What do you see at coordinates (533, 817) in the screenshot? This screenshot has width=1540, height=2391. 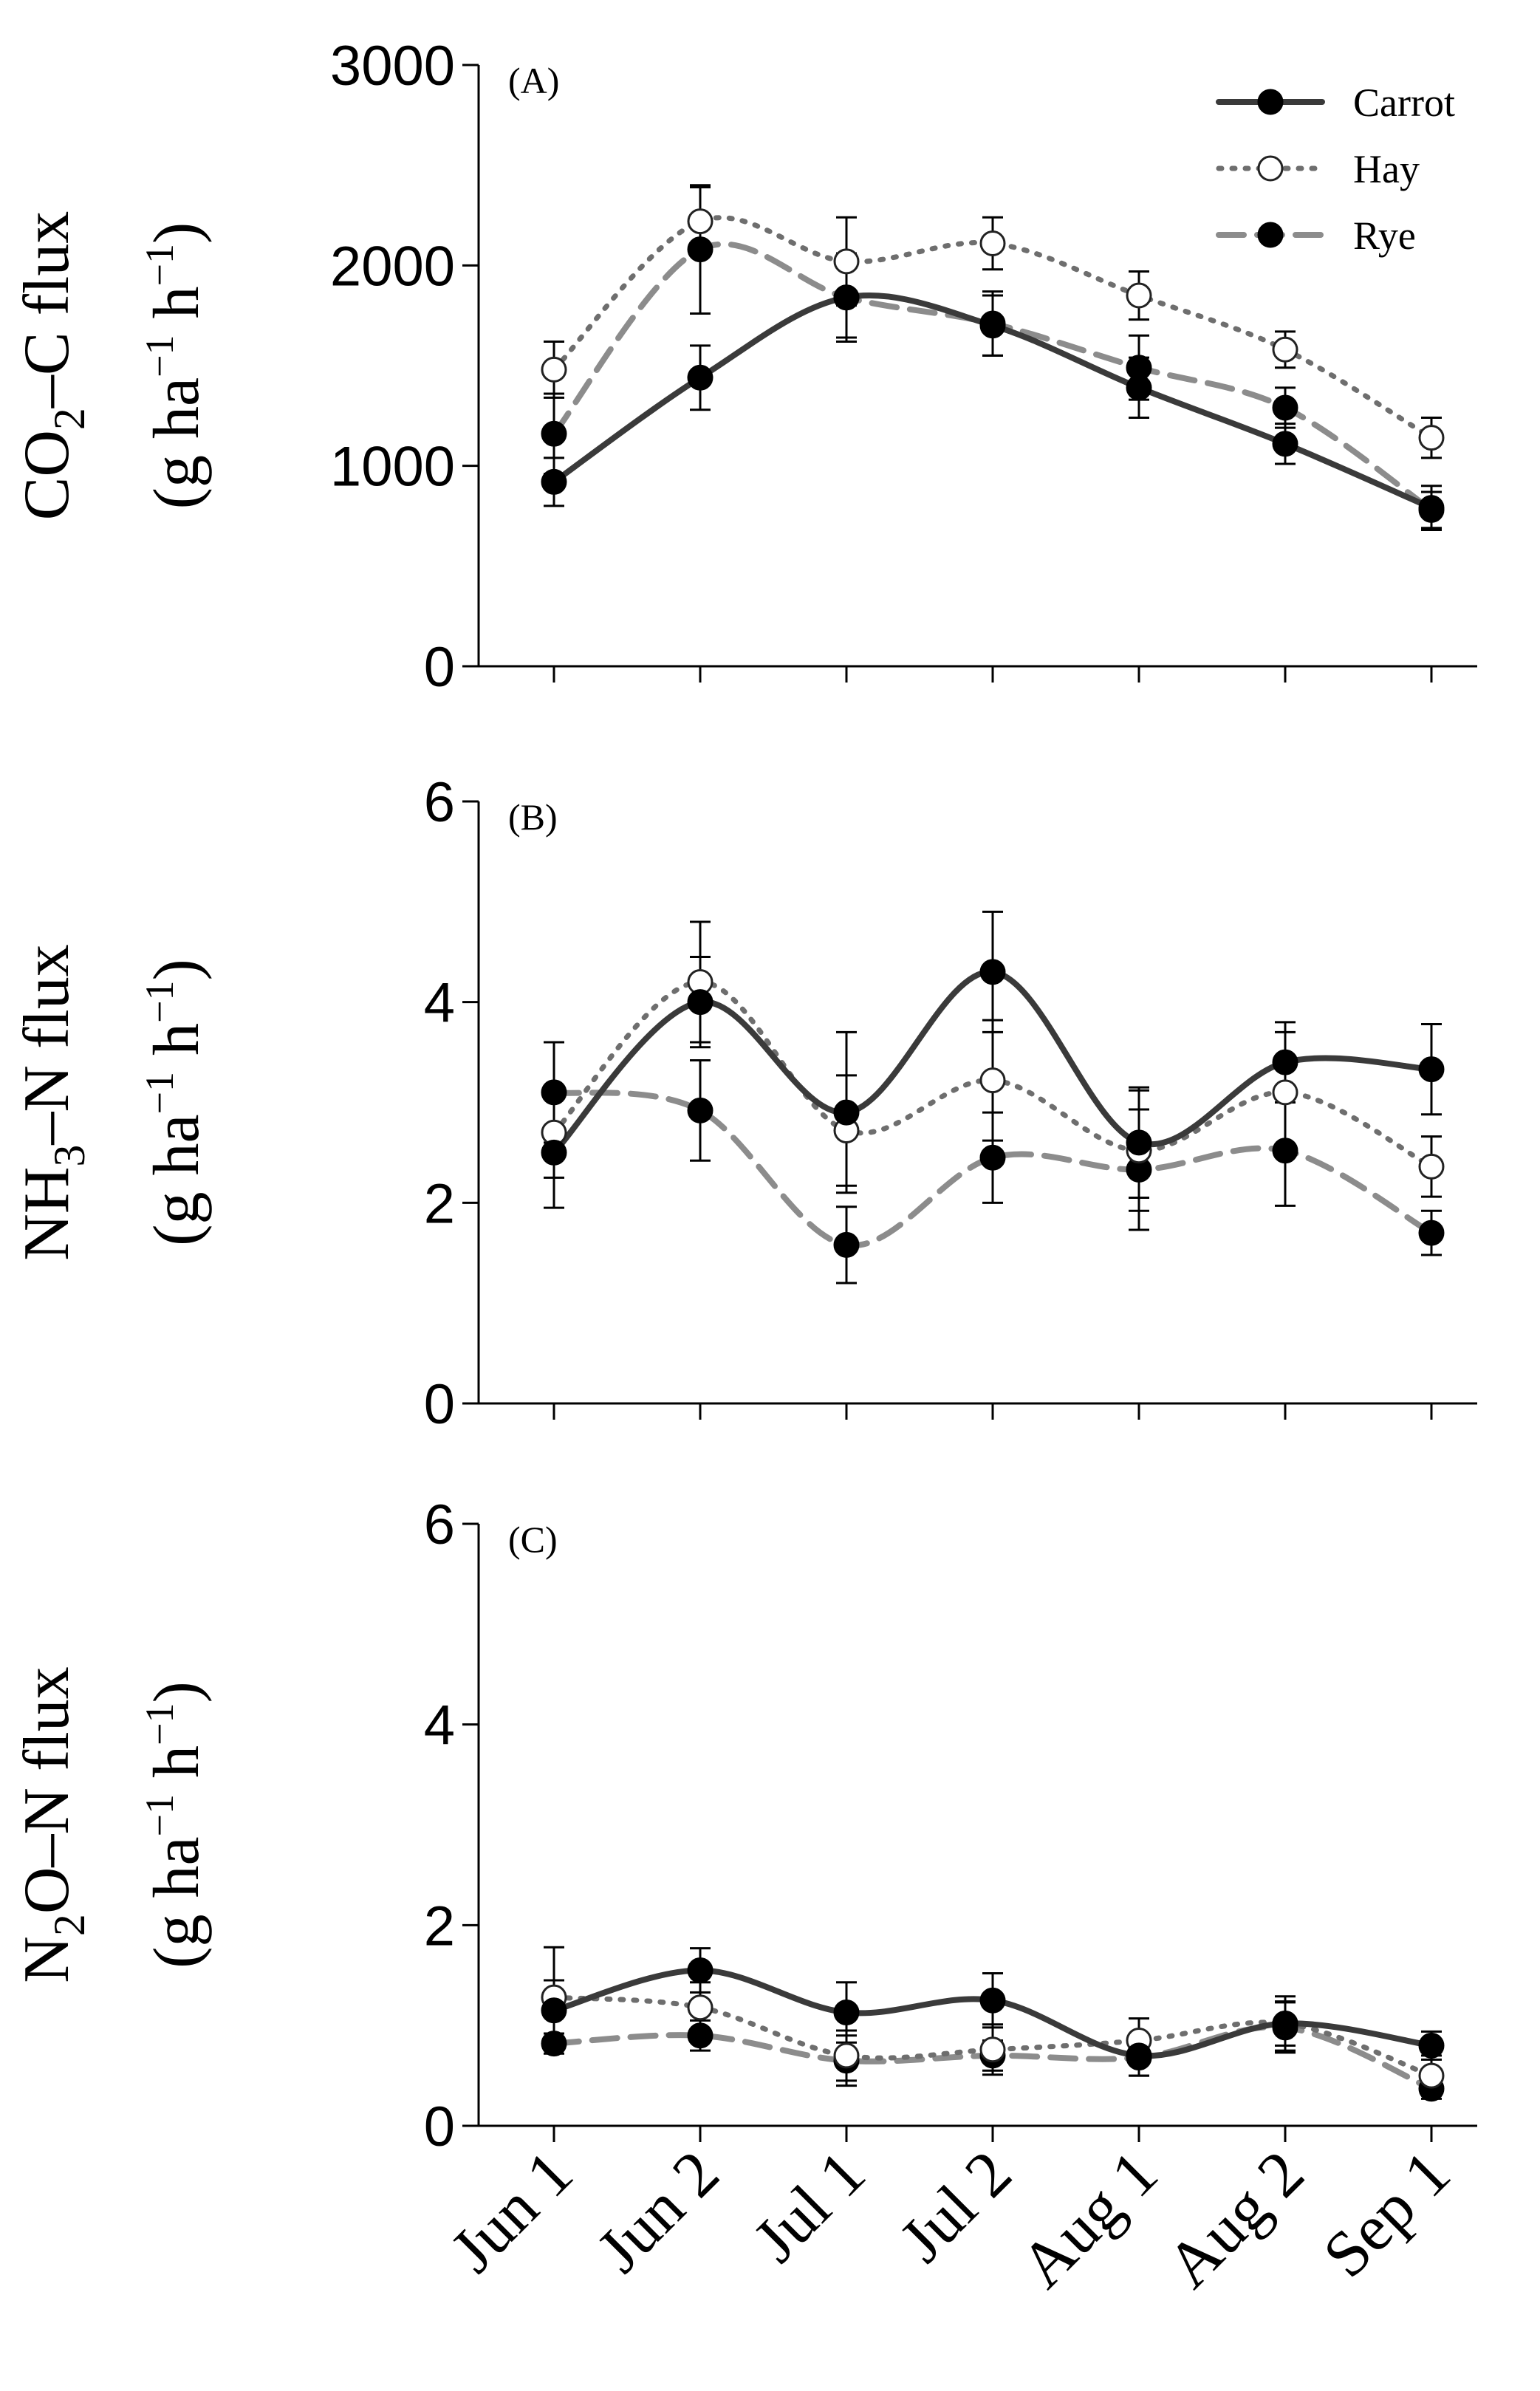 I see `panel-label-b: (B)` at bounding box center [533, 817].